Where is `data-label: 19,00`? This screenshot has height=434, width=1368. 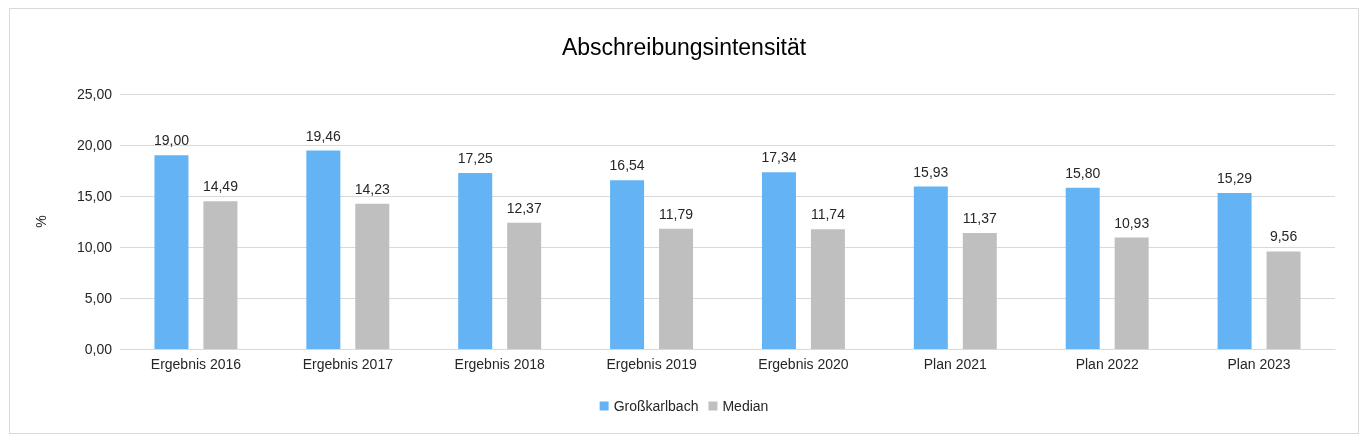
data-label: 19,00 is located at coordinates (171, 140).